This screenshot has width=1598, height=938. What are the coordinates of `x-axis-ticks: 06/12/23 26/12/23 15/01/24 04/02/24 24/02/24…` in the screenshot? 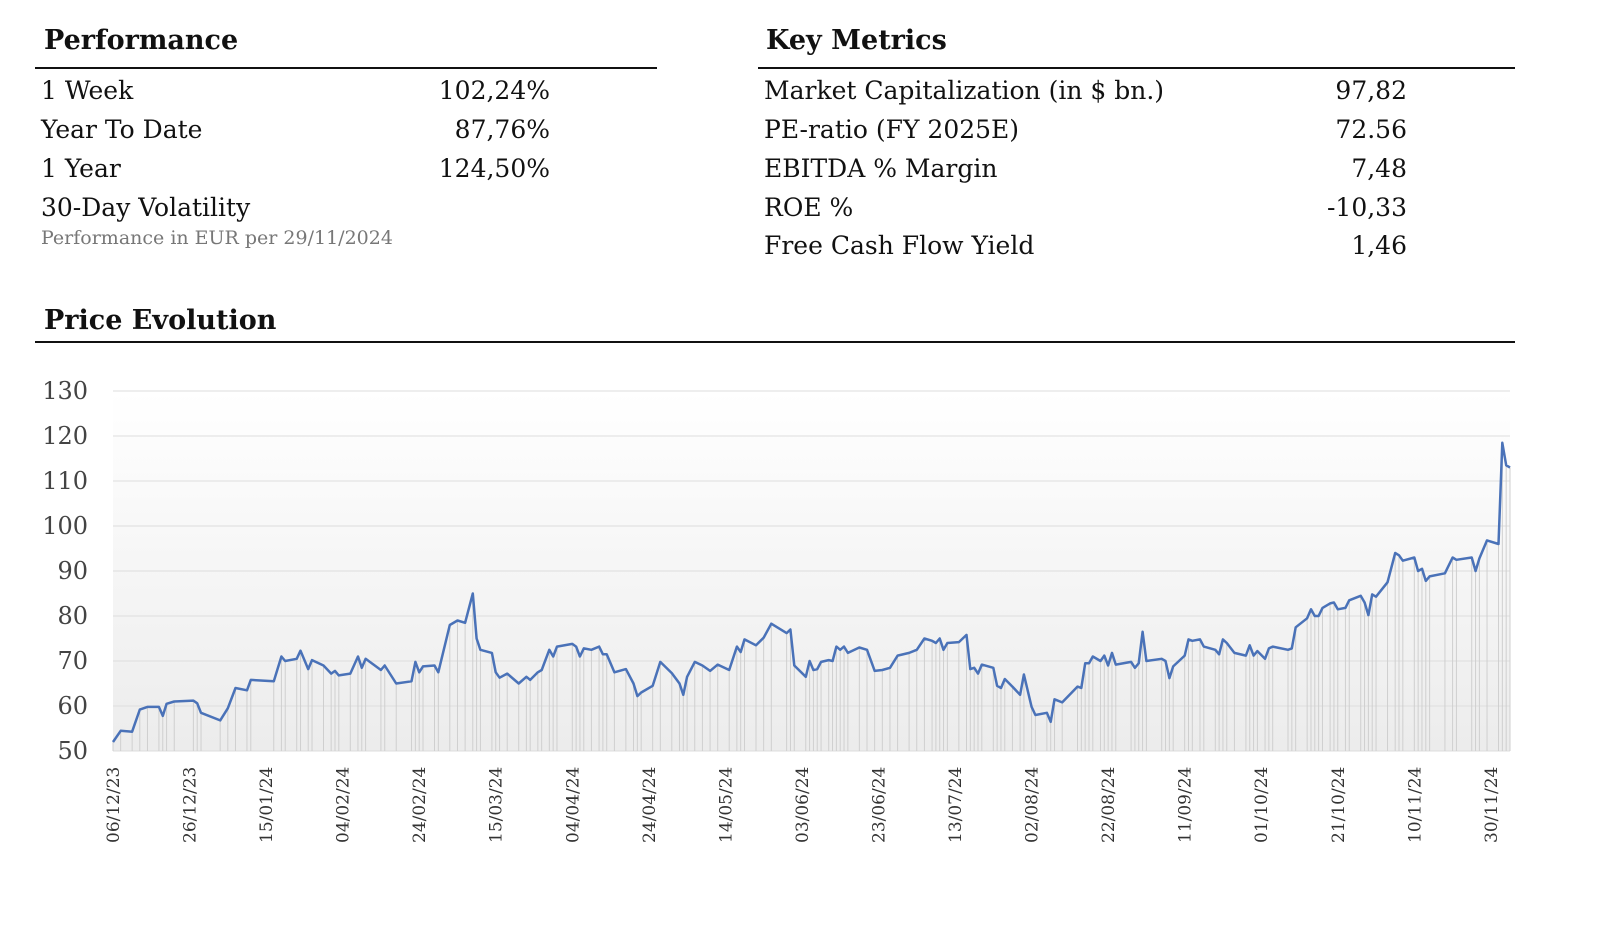 It's located at (803, 805).